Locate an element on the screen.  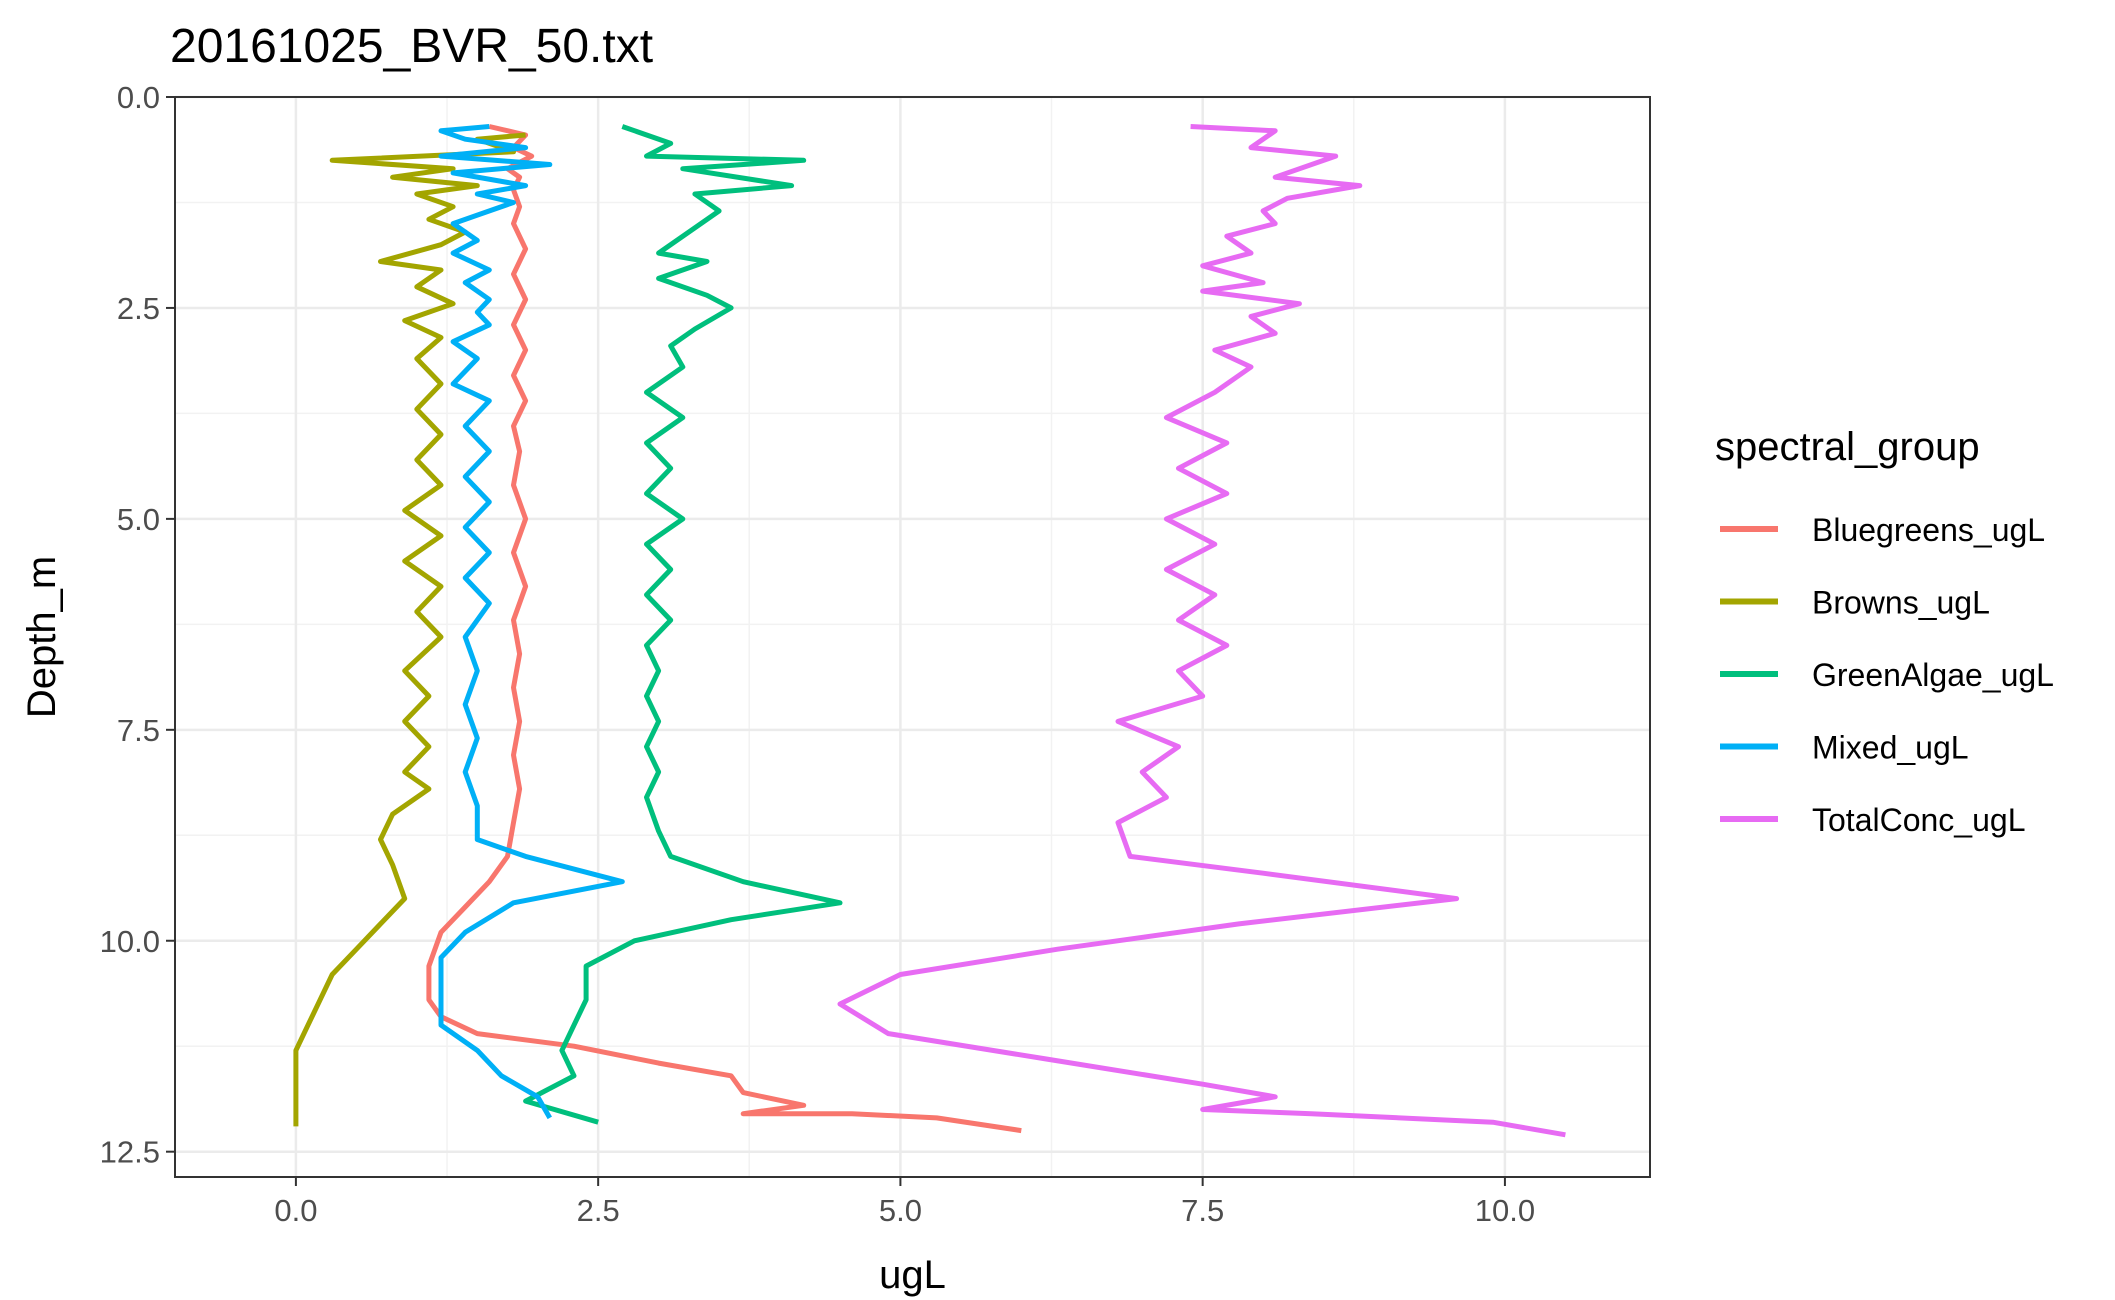
legend-label-Browns_ugL: Browns_ugL is located at coordinates (1901, 603).